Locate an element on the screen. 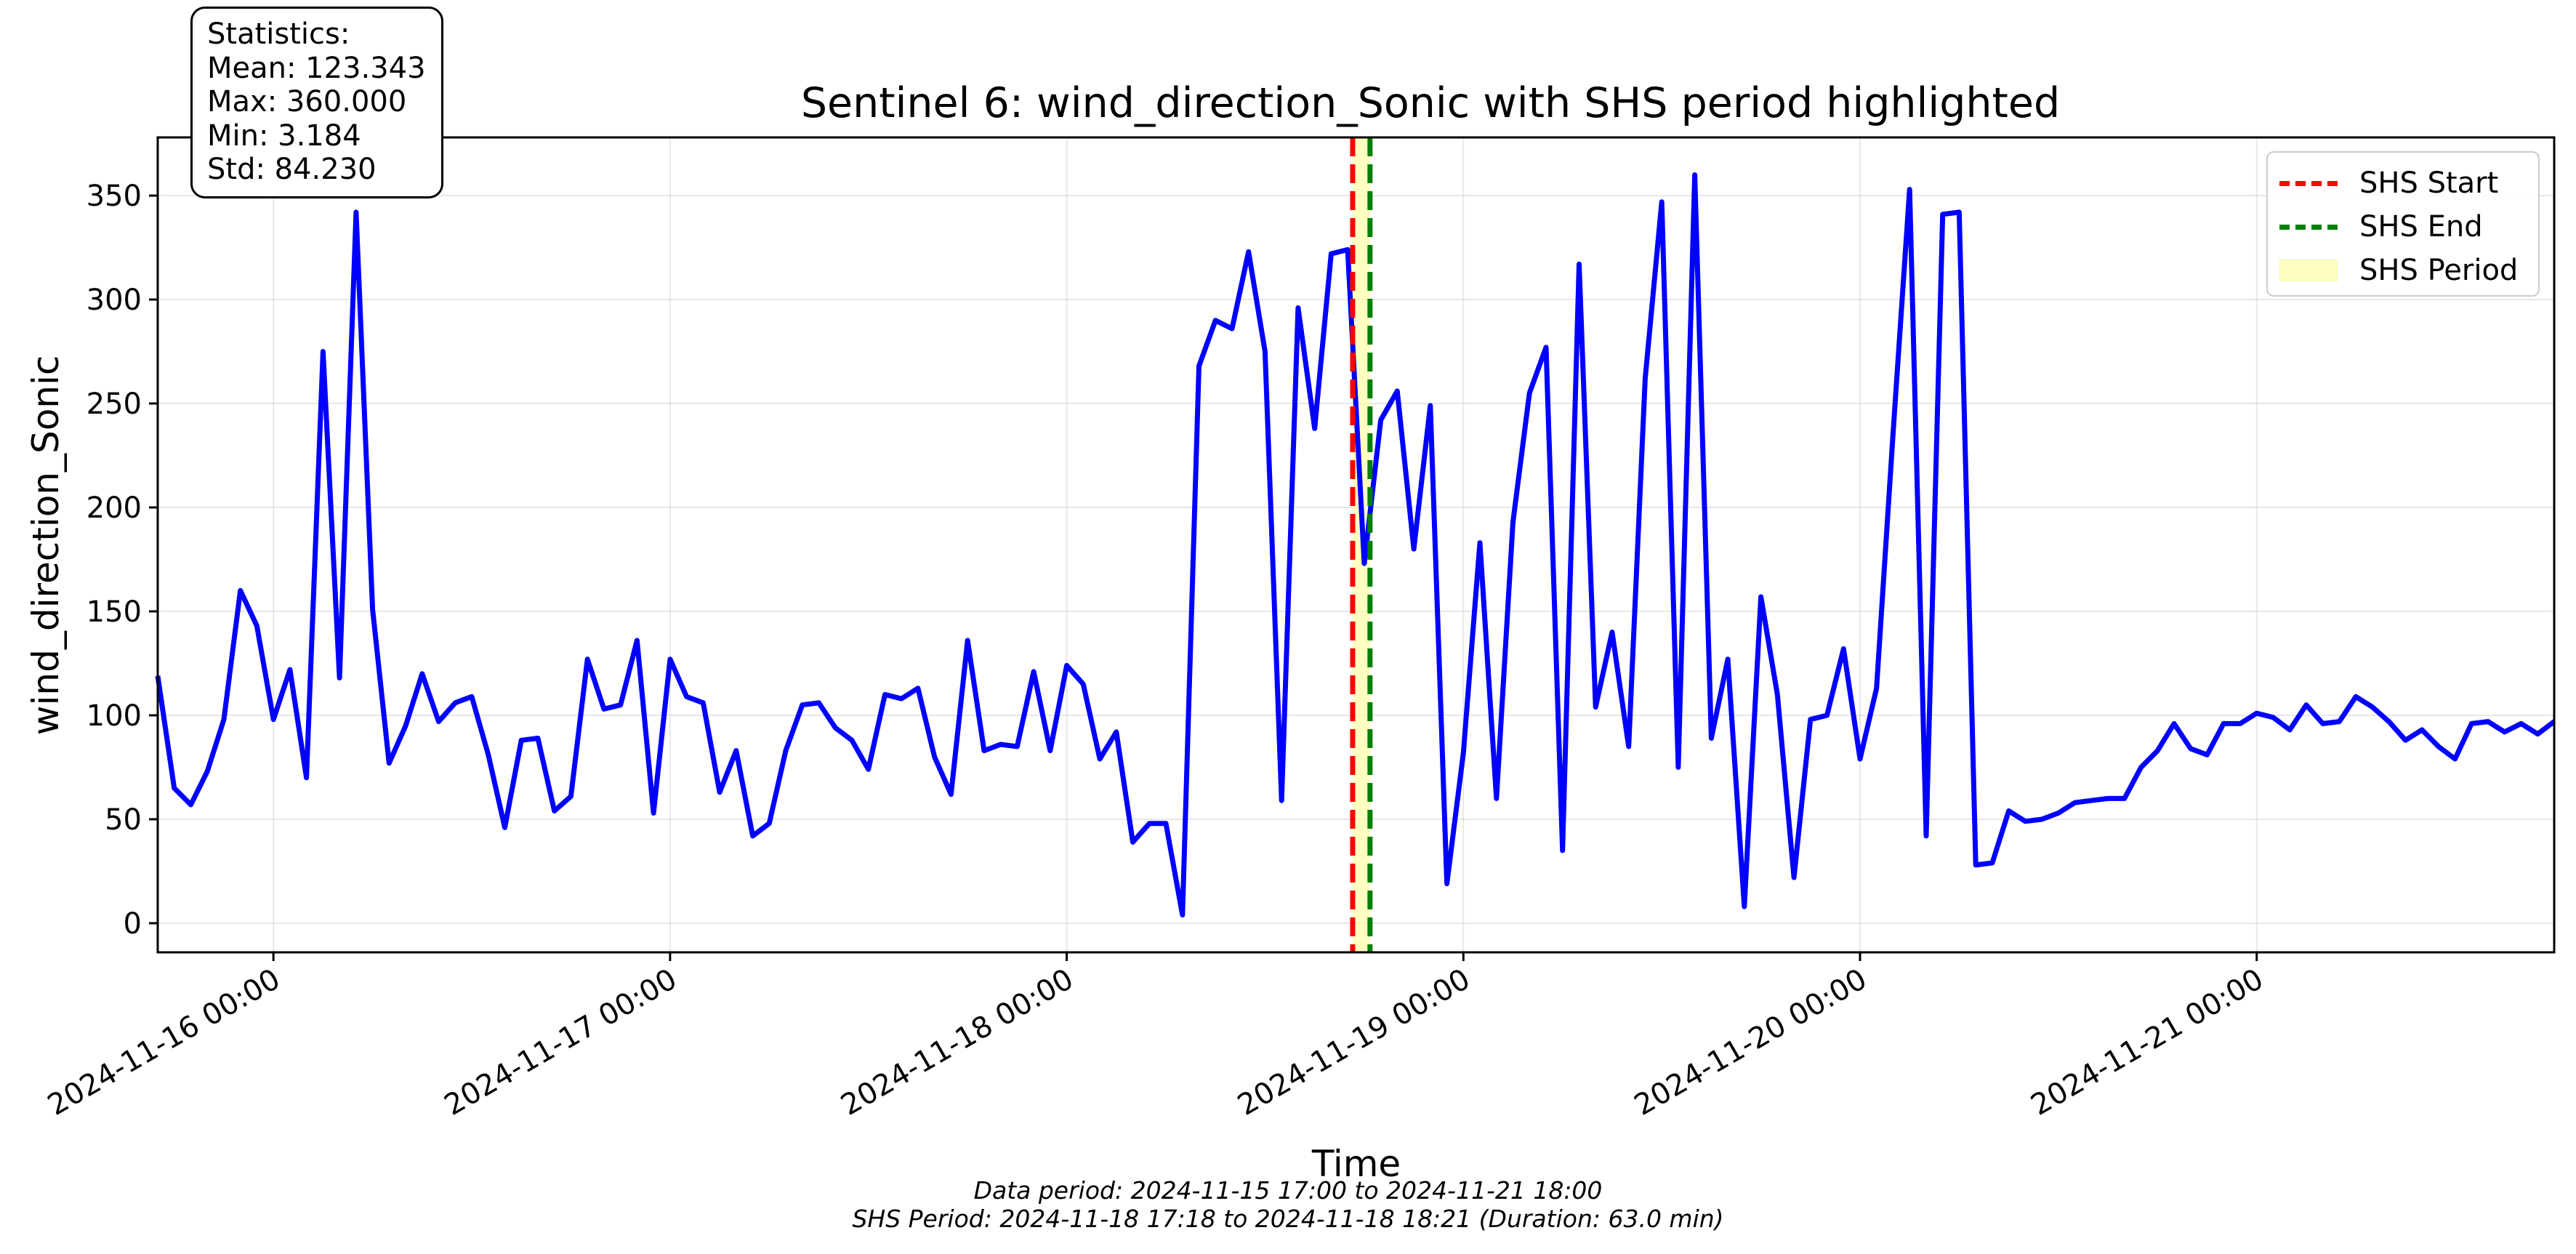 The width and height of the screenshot is (2576, 1254). x-tick-label: 2024-11-19 00:00 is located at coordinates (1354, 1042).